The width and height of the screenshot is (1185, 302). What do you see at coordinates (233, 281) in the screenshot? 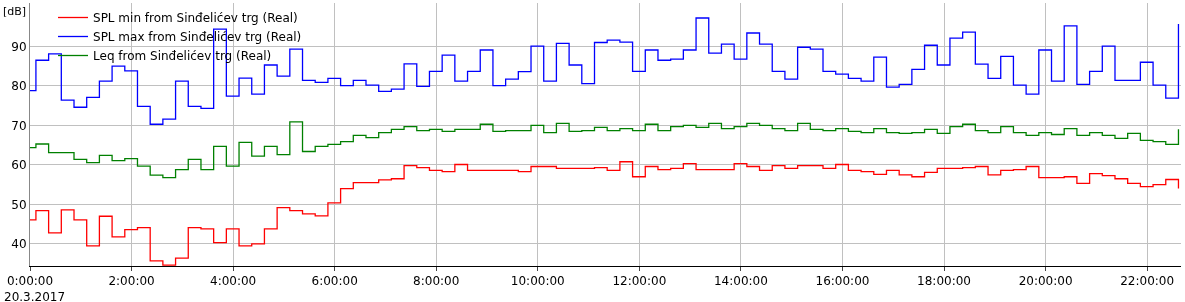
I see `x-tick-label: 4:00:00` at bounding box center [233, 281].